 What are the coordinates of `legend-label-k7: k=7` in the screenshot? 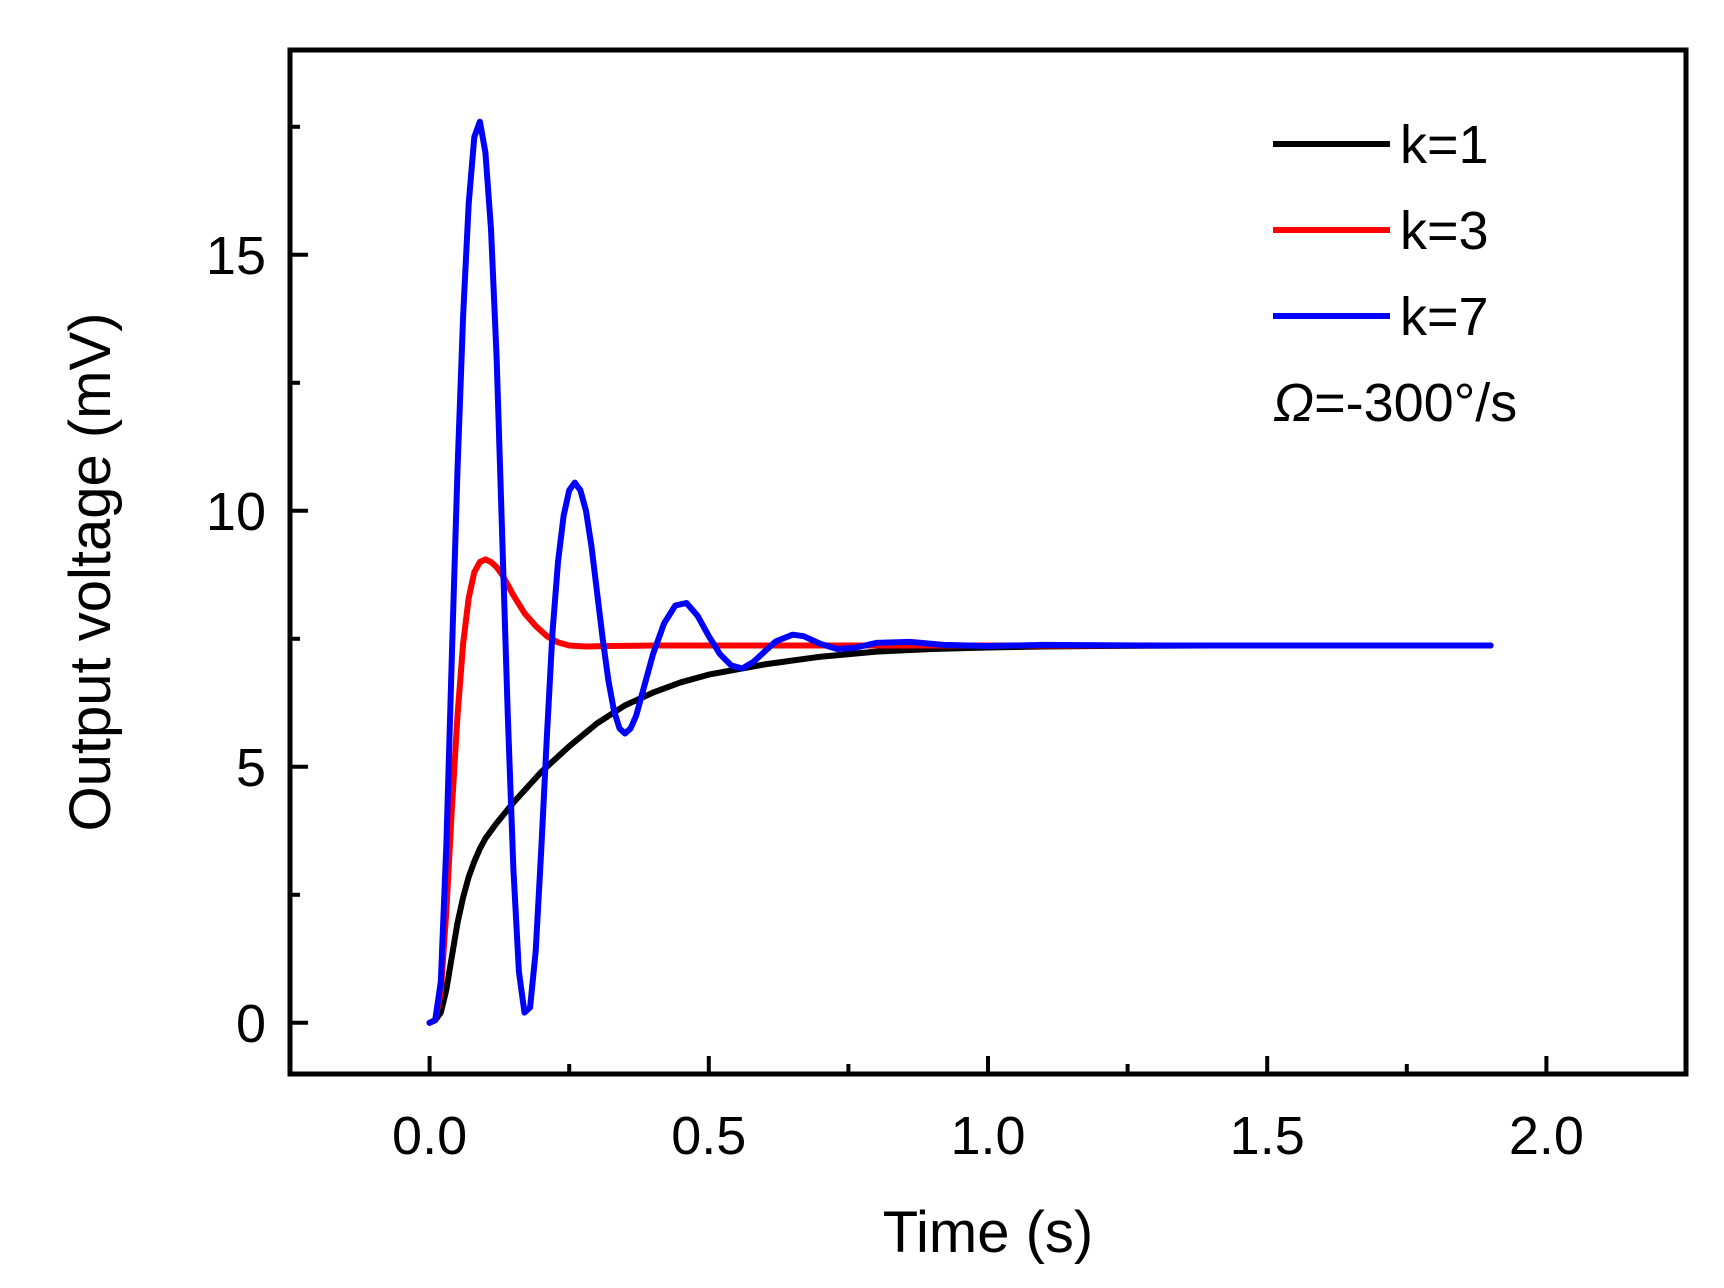 It's located at (1444, 317).